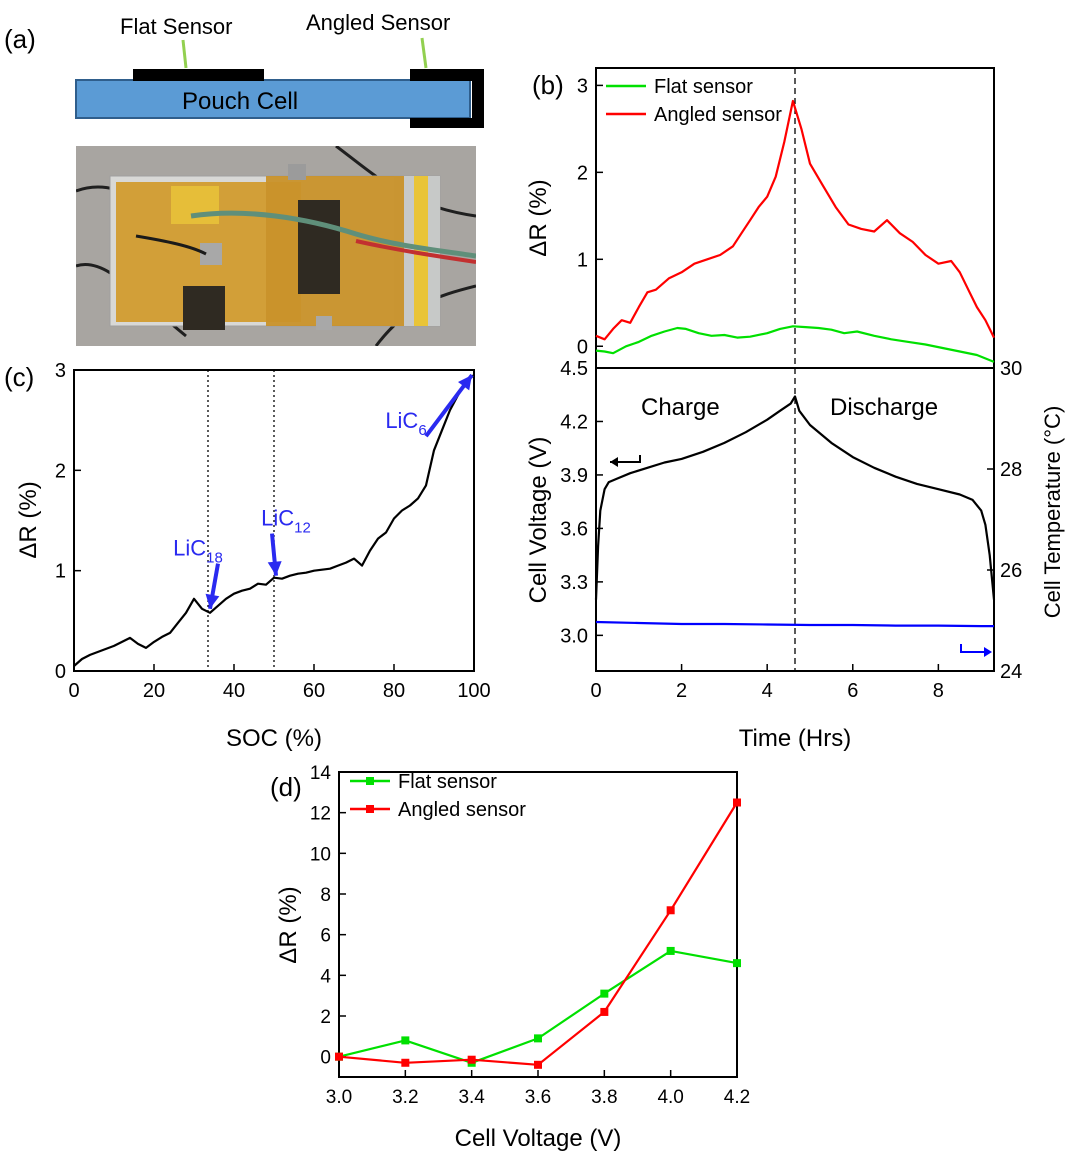  What do you see at coordinates (574, 476) in the screenshot?
I see `y-tick-label: 3.9` at bounding box center [574, 476].